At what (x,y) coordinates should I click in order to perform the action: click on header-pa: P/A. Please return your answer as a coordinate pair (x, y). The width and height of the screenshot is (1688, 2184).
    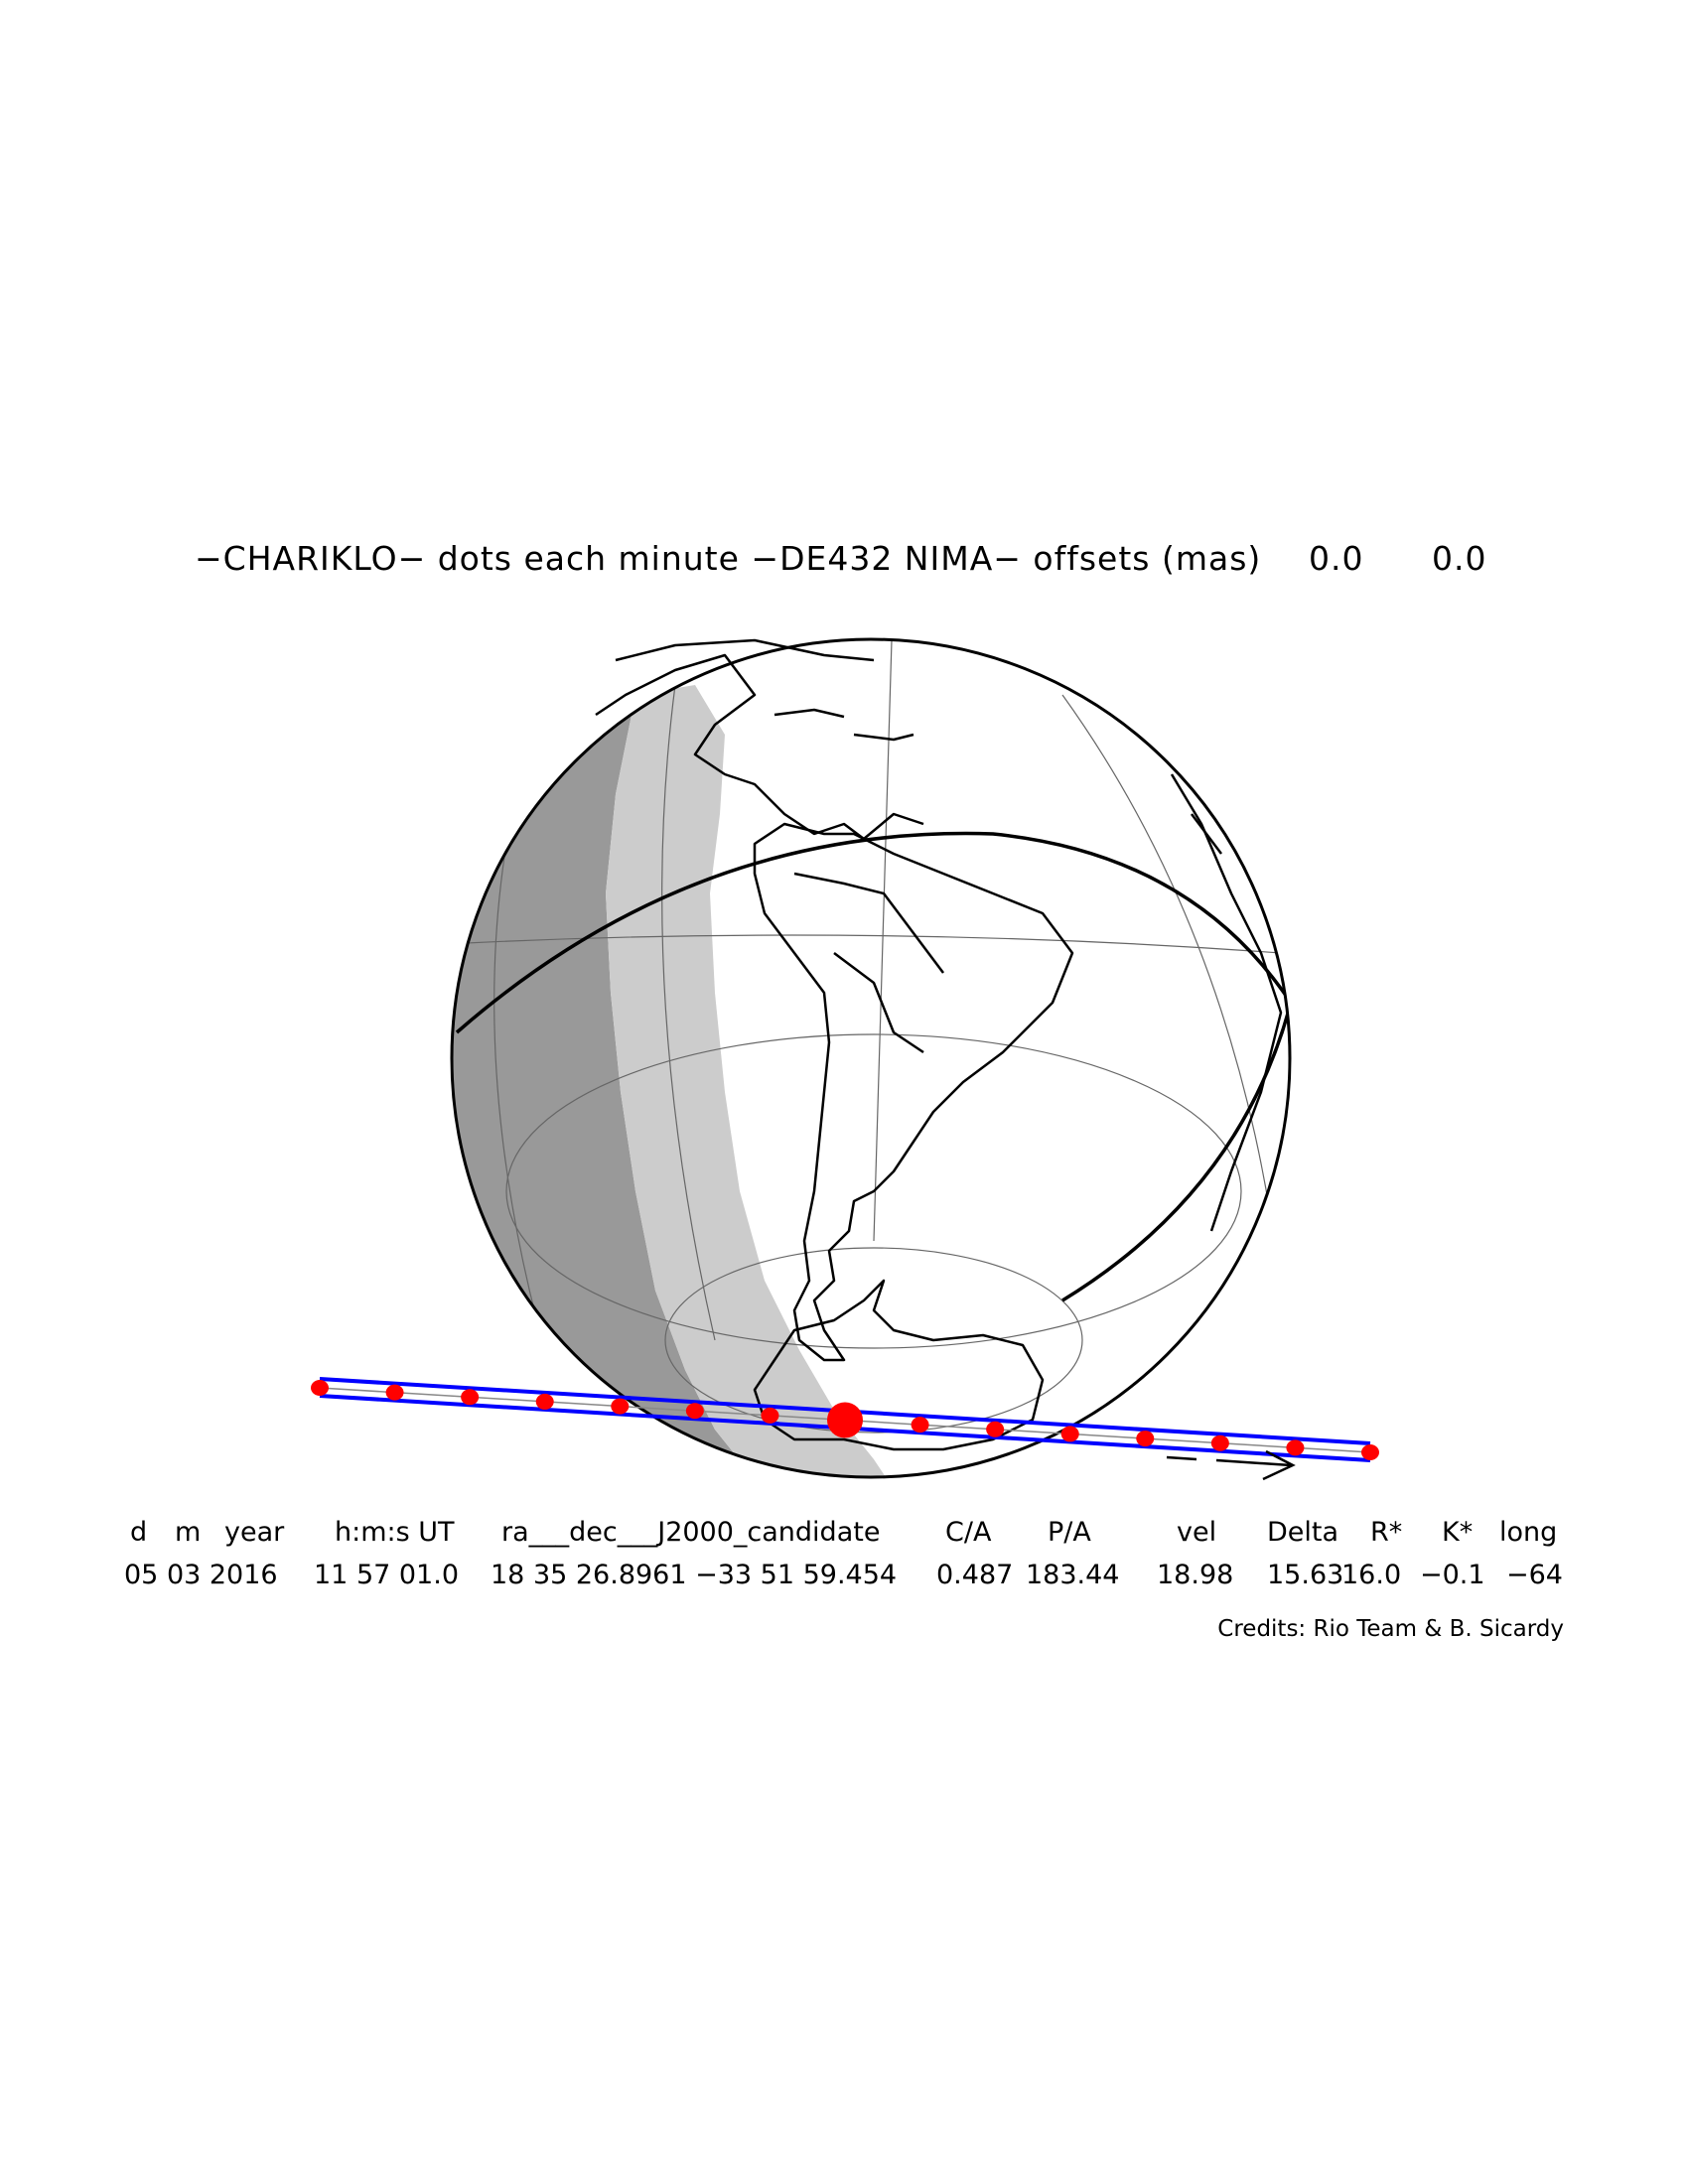
    Looking at the image, I should click on (1069, 1532).